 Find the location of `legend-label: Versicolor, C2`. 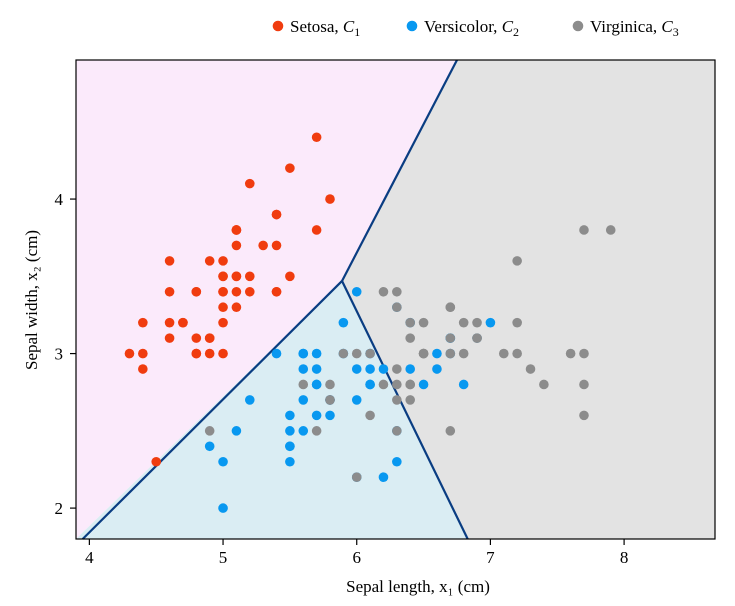

legend-label: Versicolor, C2 is located at coordinates (471, 28).